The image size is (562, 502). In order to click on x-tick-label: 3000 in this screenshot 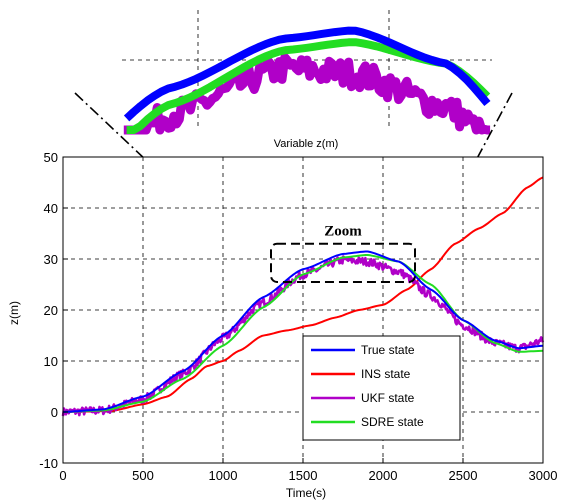, I will do `click(543, 475)`.